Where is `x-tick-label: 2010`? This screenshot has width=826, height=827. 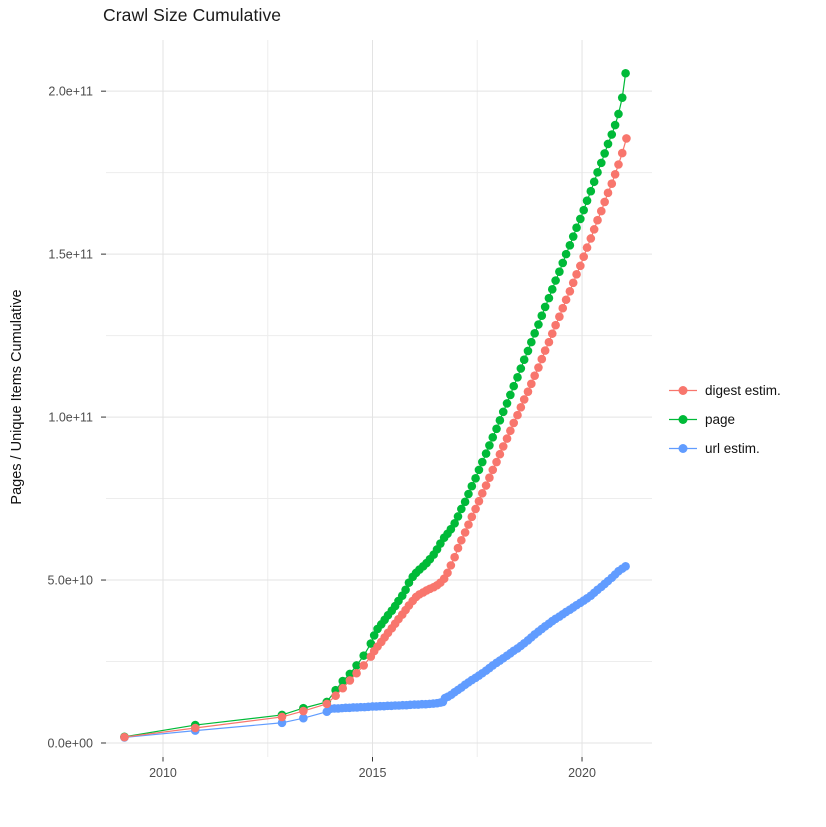 x-tick-label: 2010 is located at coordinates (163, 773).